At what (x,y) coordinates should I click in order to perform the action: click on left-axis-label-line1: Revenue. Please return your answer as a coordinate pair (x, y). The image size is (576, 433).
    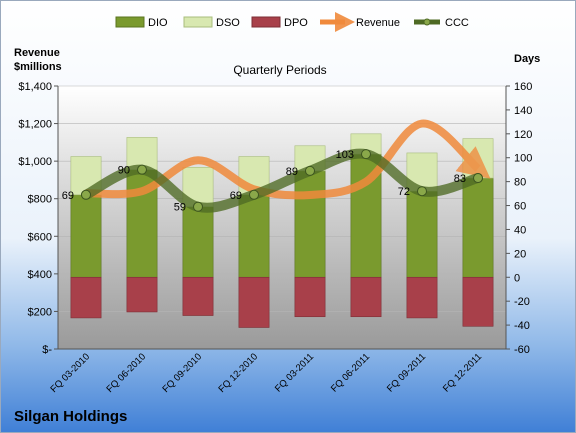
    Looking at the image, I should click on (37, 53).